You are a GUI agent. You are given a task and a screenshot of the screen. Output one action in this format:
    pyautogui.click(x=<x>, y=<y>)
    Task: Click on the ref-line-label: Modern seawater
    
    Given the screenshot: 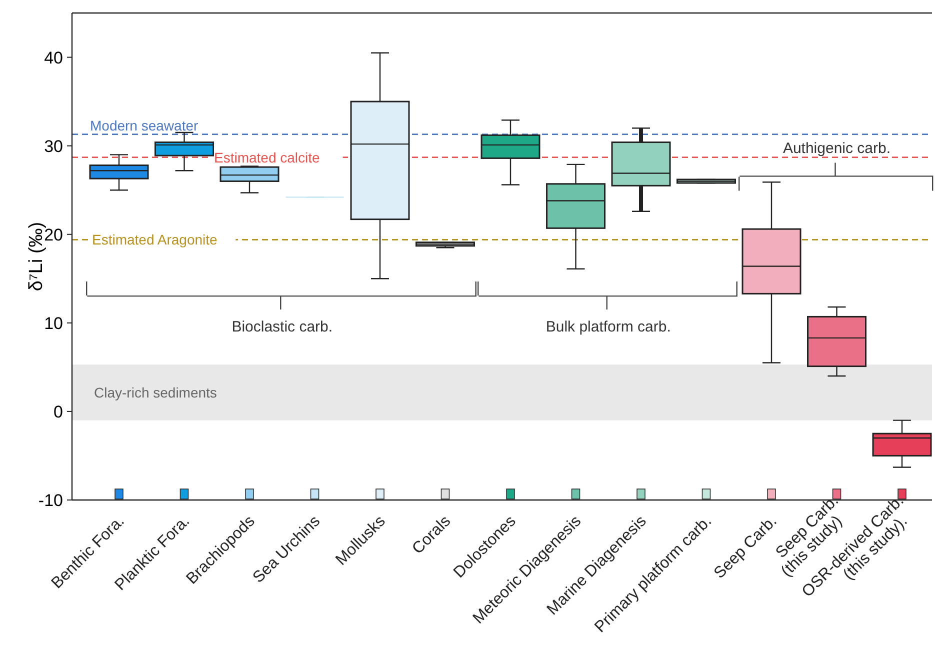 What is the action you would take?
    pyautogui.click(x=144, y=125)
    